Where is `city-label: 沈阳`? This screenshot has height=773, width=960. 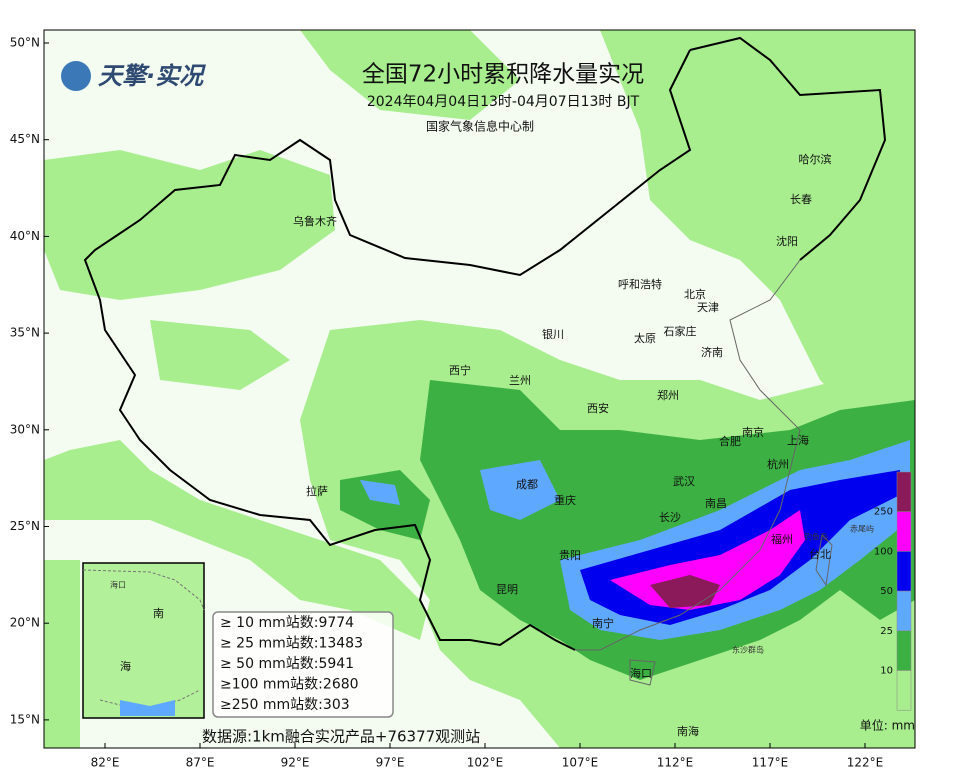
city-label: 沈阳 is located at coordinates (787, 241).